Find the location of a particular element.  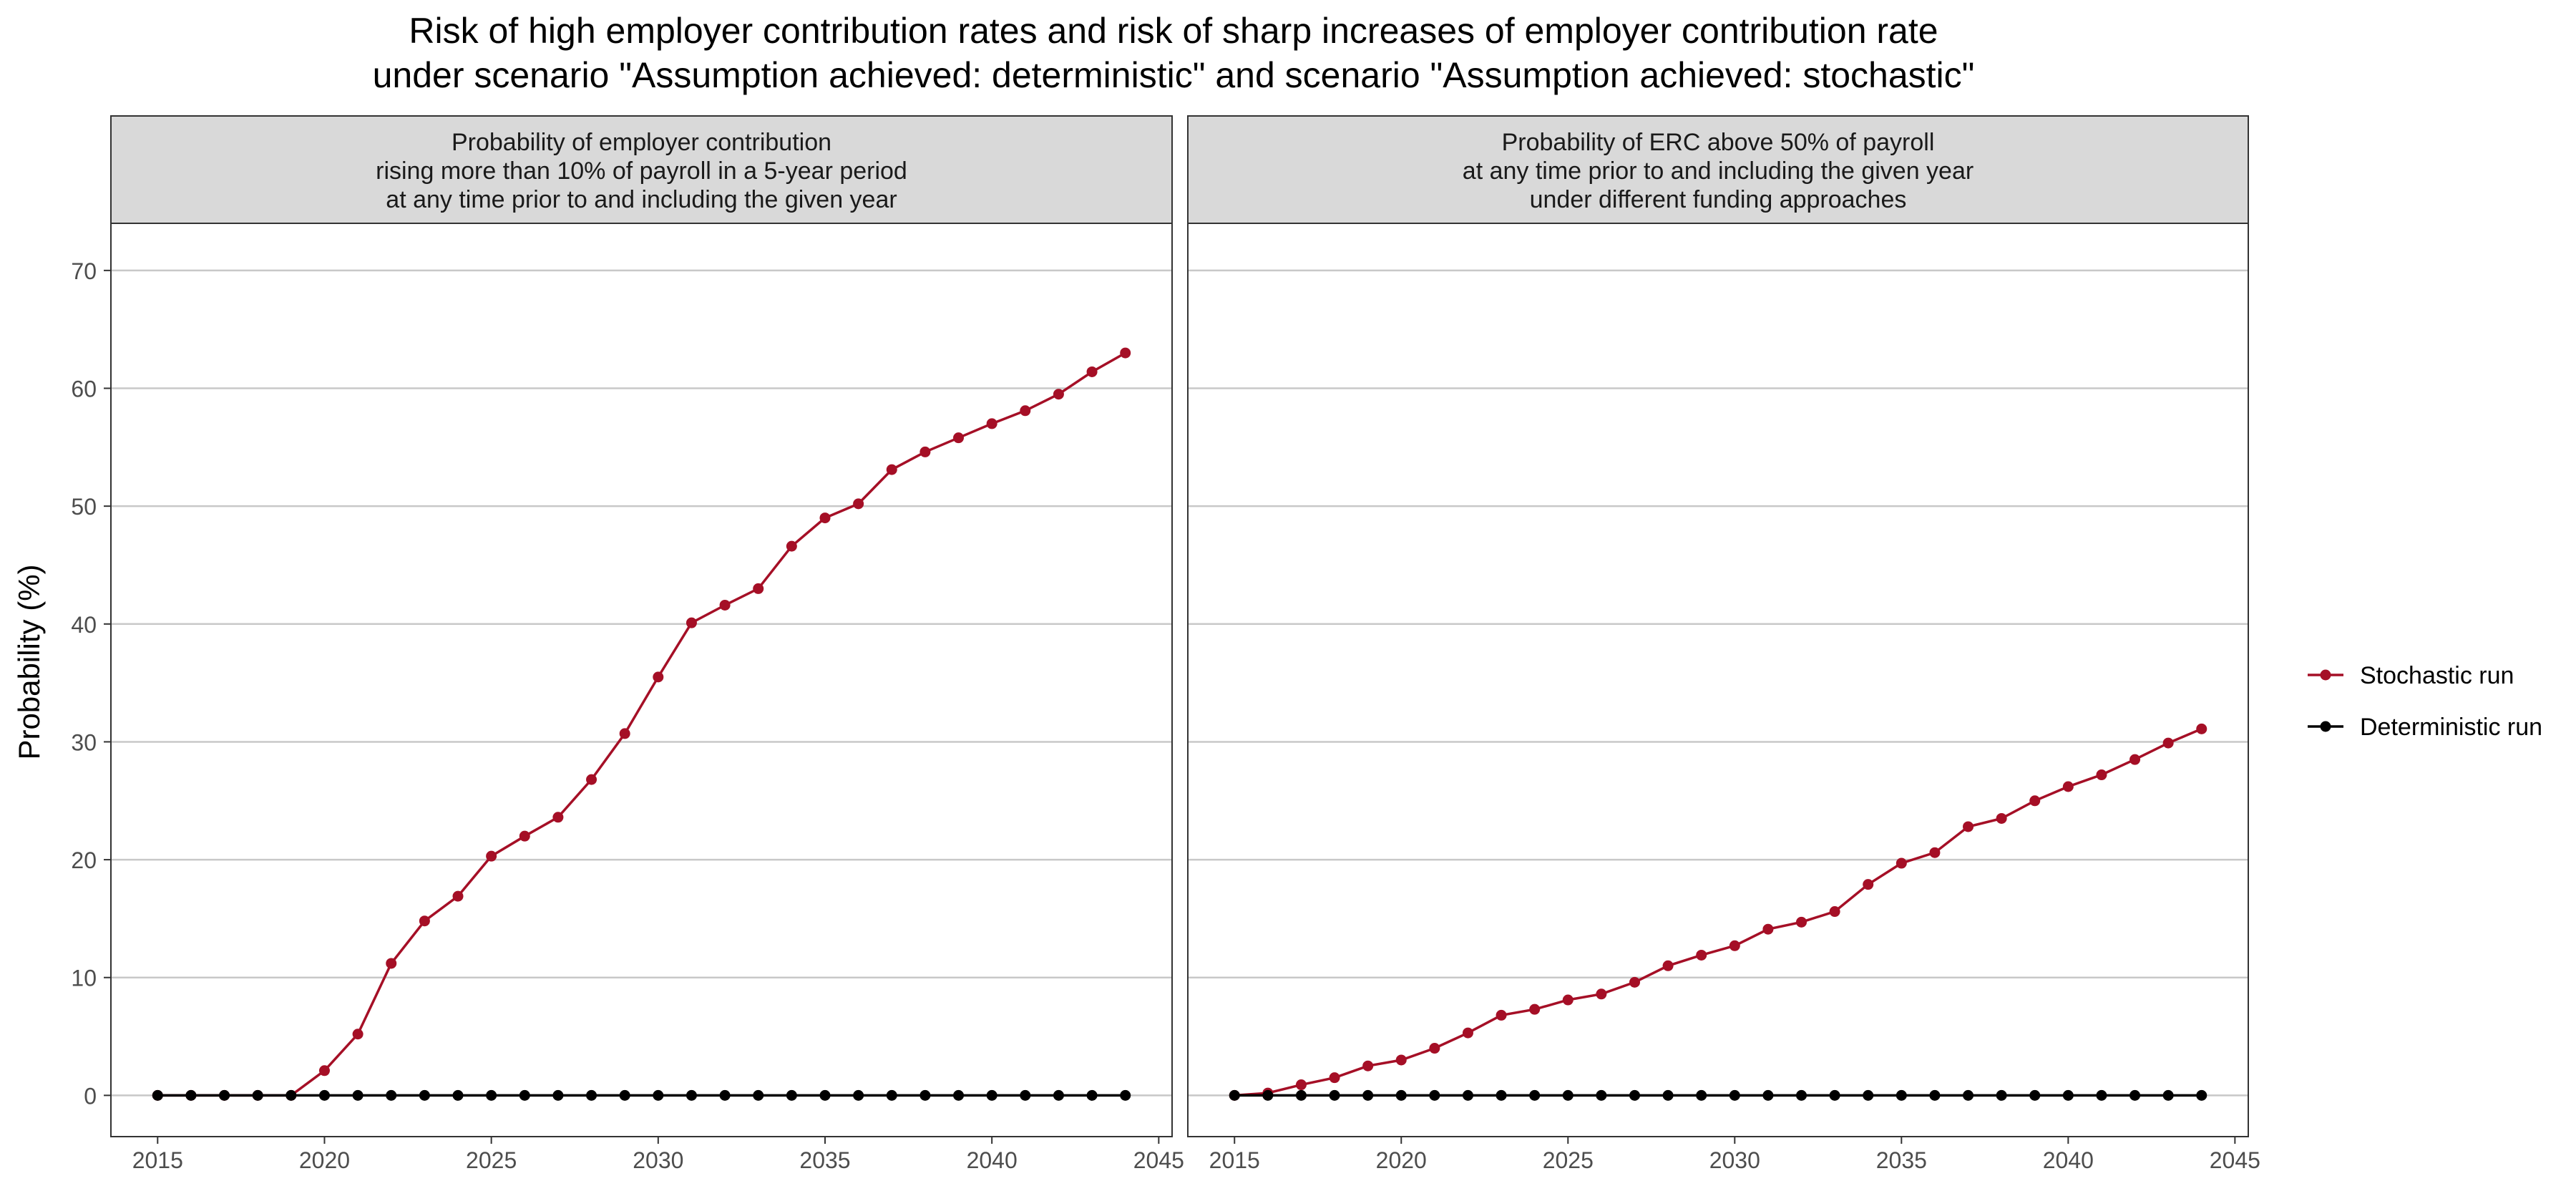

series-deterministic is located at coordinates (641, 1095).